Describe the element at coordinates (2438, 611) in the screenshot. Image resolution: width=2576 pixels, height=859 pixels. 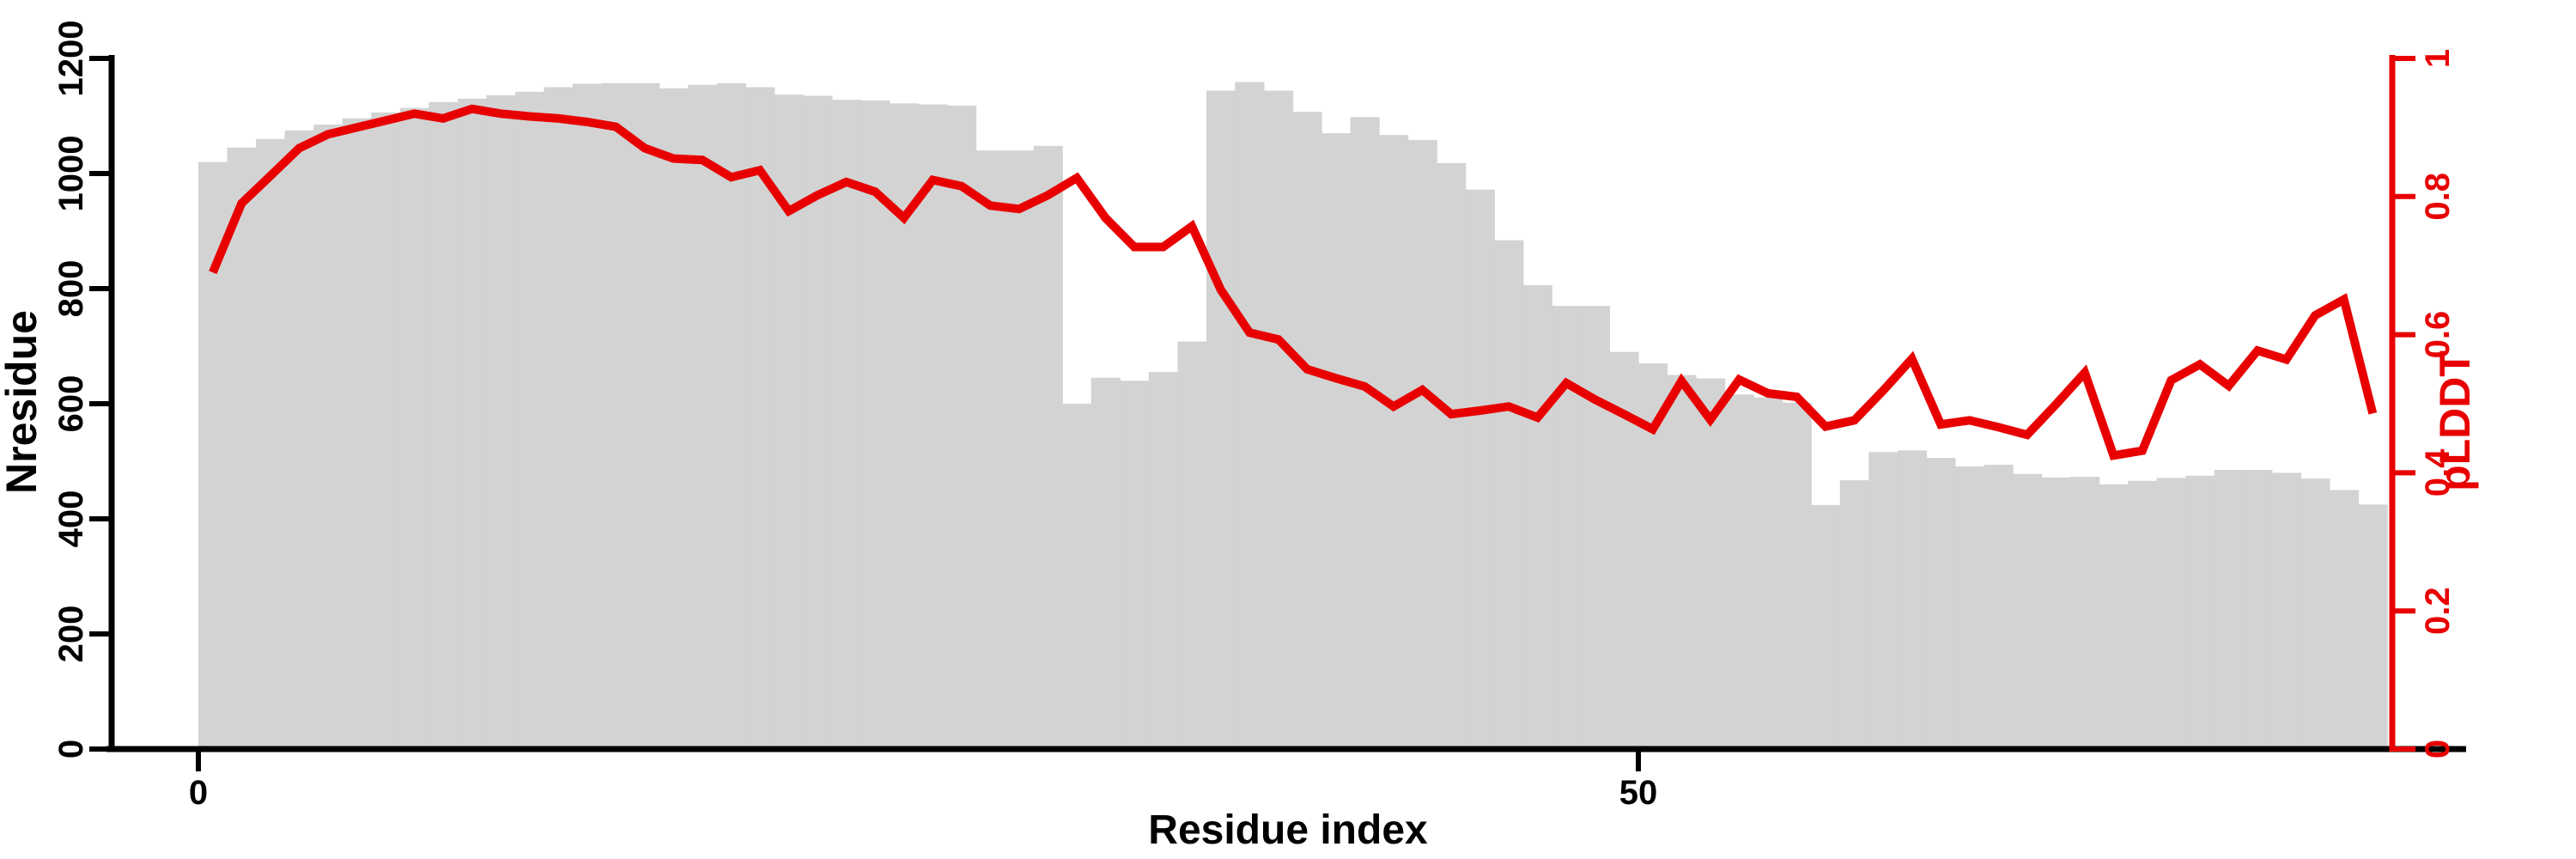
I see `y2-tick-label: 0.2` at that location.